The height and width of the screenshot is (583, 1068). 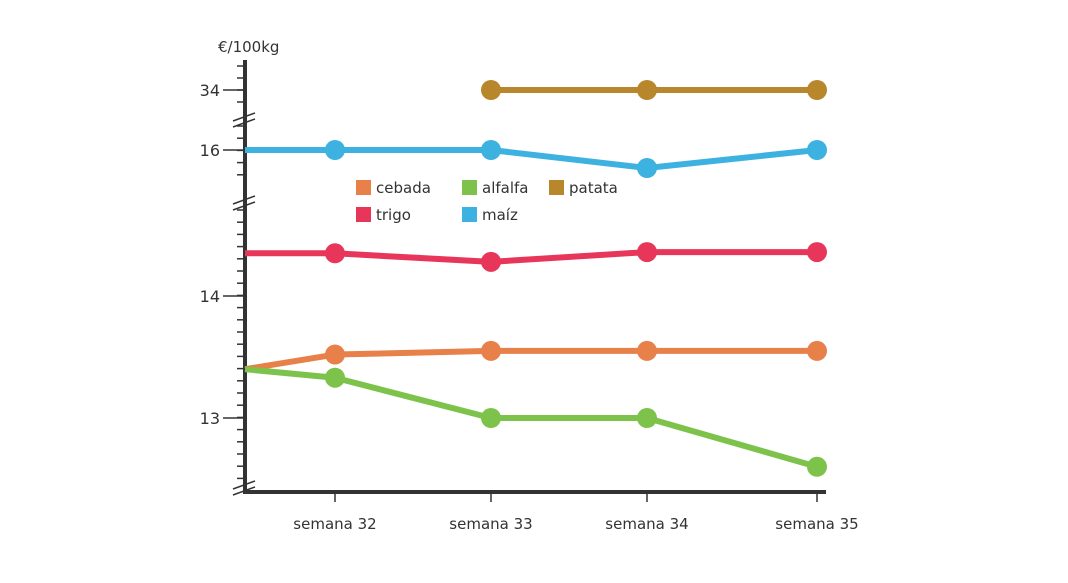 What do you see at coordinates (403, 188) in the screenshot?
I see `legend-label: cebada` at bounding box center [403, 188].